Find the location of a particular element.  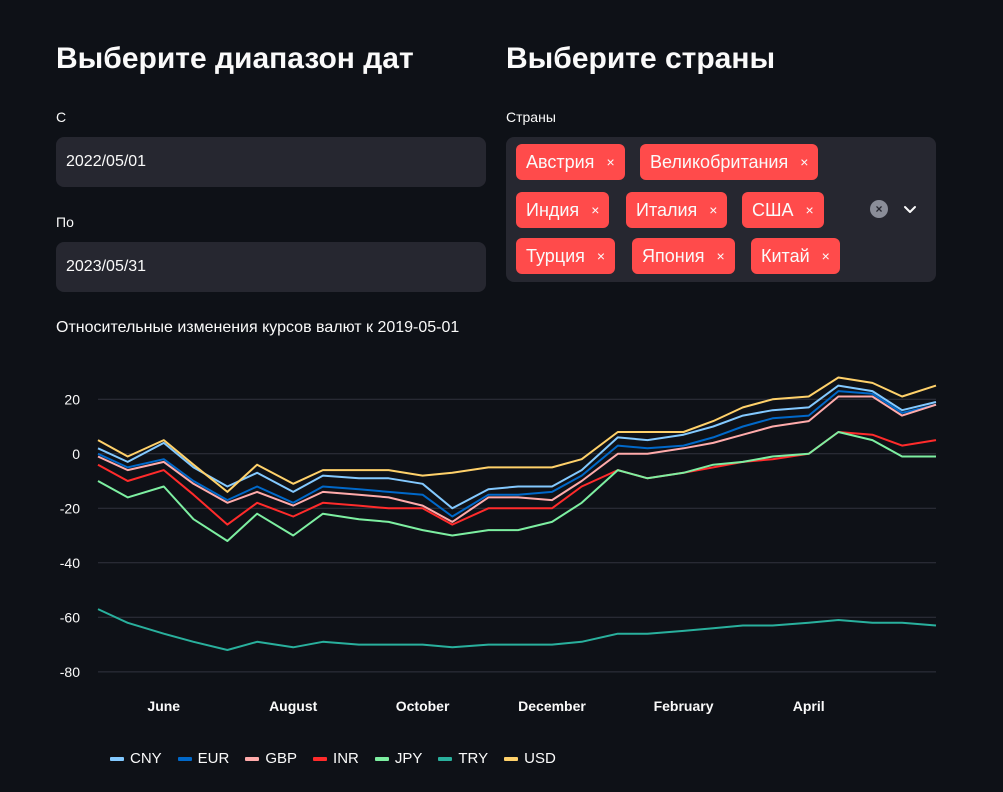

country-tag-uk: Великобритания × is located at coordinates (729, 162).